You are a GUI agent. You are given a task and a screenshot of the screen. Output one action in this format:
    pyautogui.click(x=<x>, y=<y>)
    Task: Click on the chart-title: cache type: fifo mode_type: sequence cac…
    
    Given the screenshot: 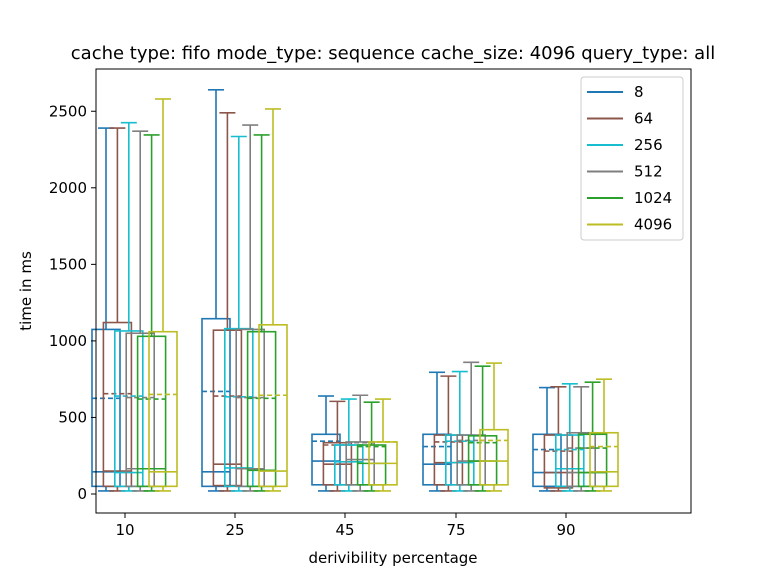 What is the action you would take?
    pyautogui.click(x=393, y=53)
    